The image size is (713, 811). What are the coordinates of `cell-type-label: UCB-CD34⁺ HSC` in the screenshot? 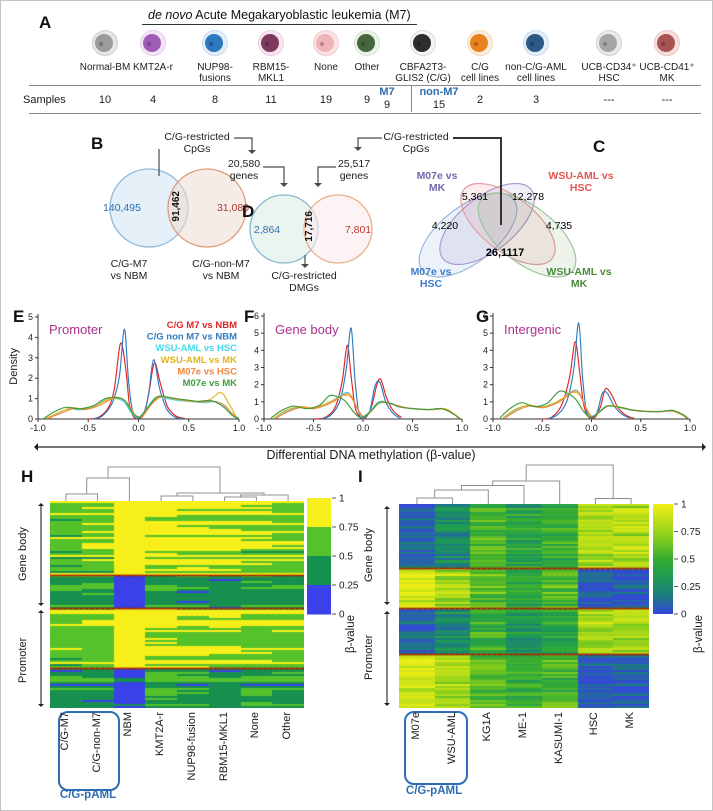 It's located at (609, 73).